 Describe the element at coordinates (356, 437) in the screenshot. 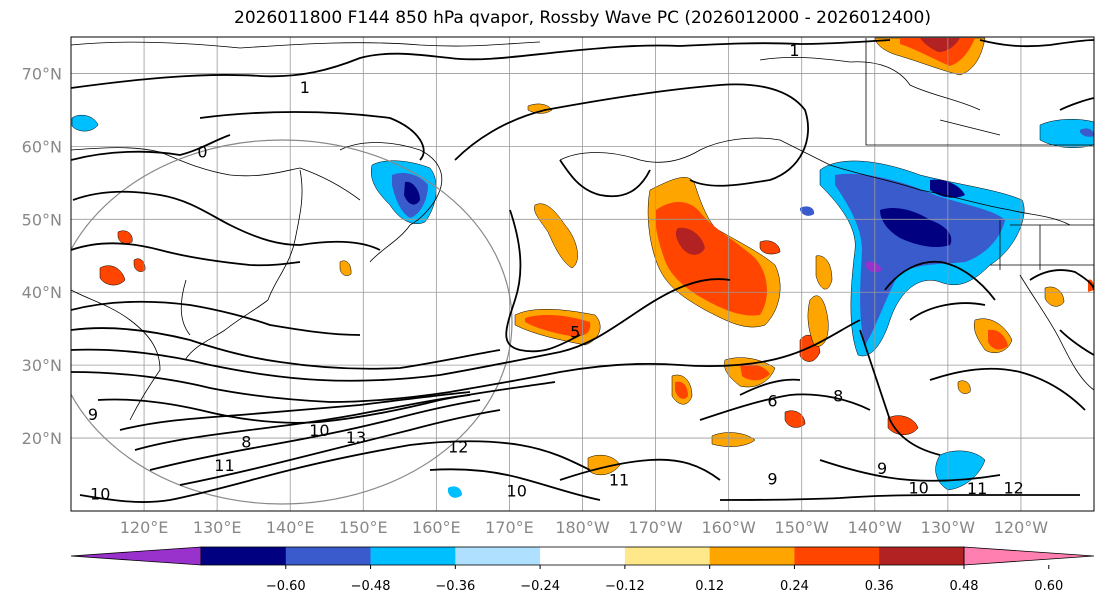

I see `contour-label: 13` at that location.